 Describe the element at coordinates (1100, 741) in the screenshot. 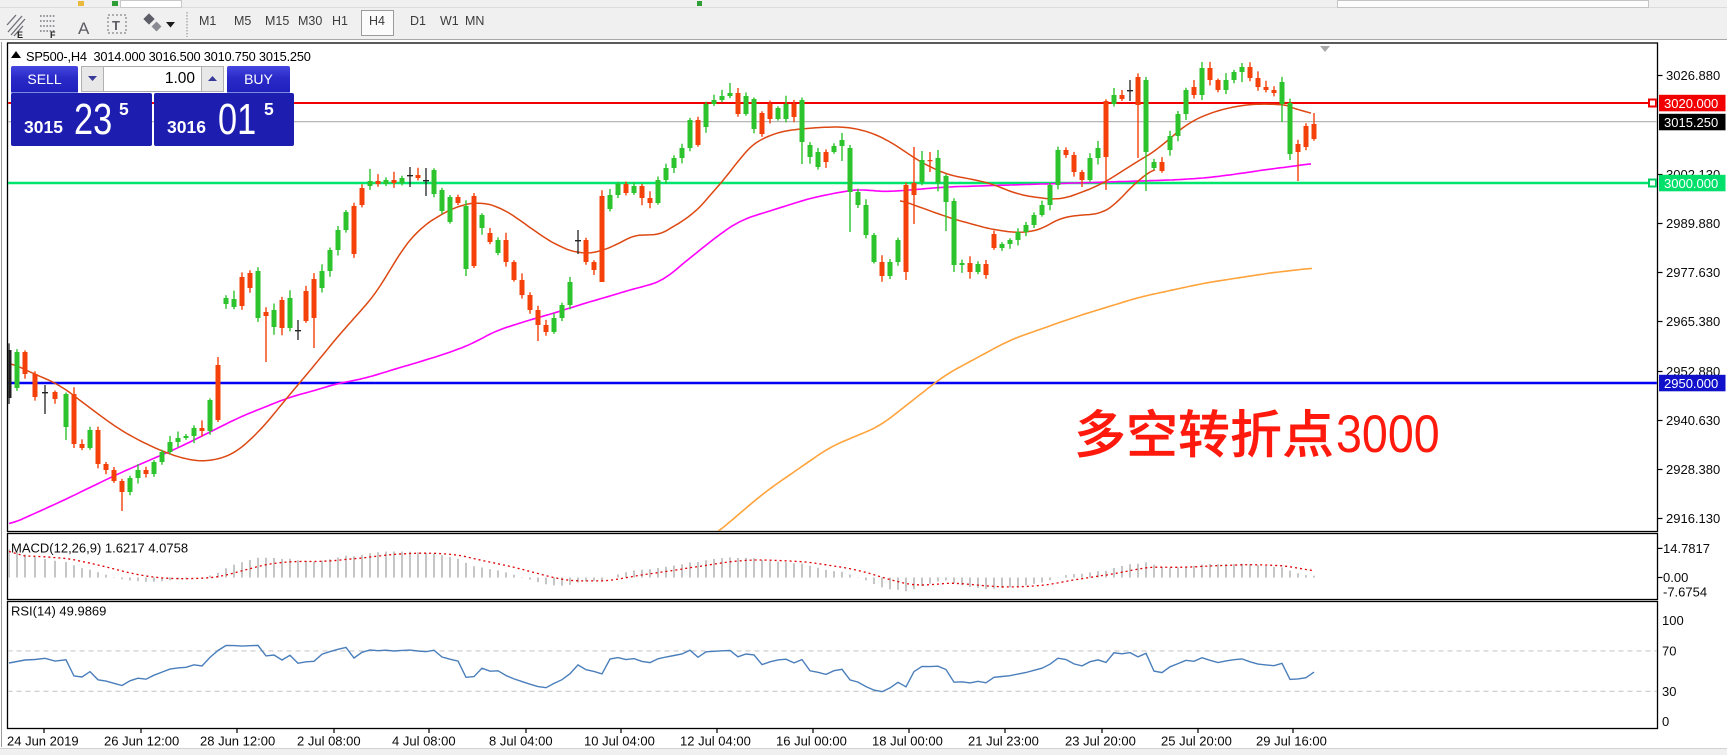

I see `svg-text: 23 Jul 20:00` at that location.